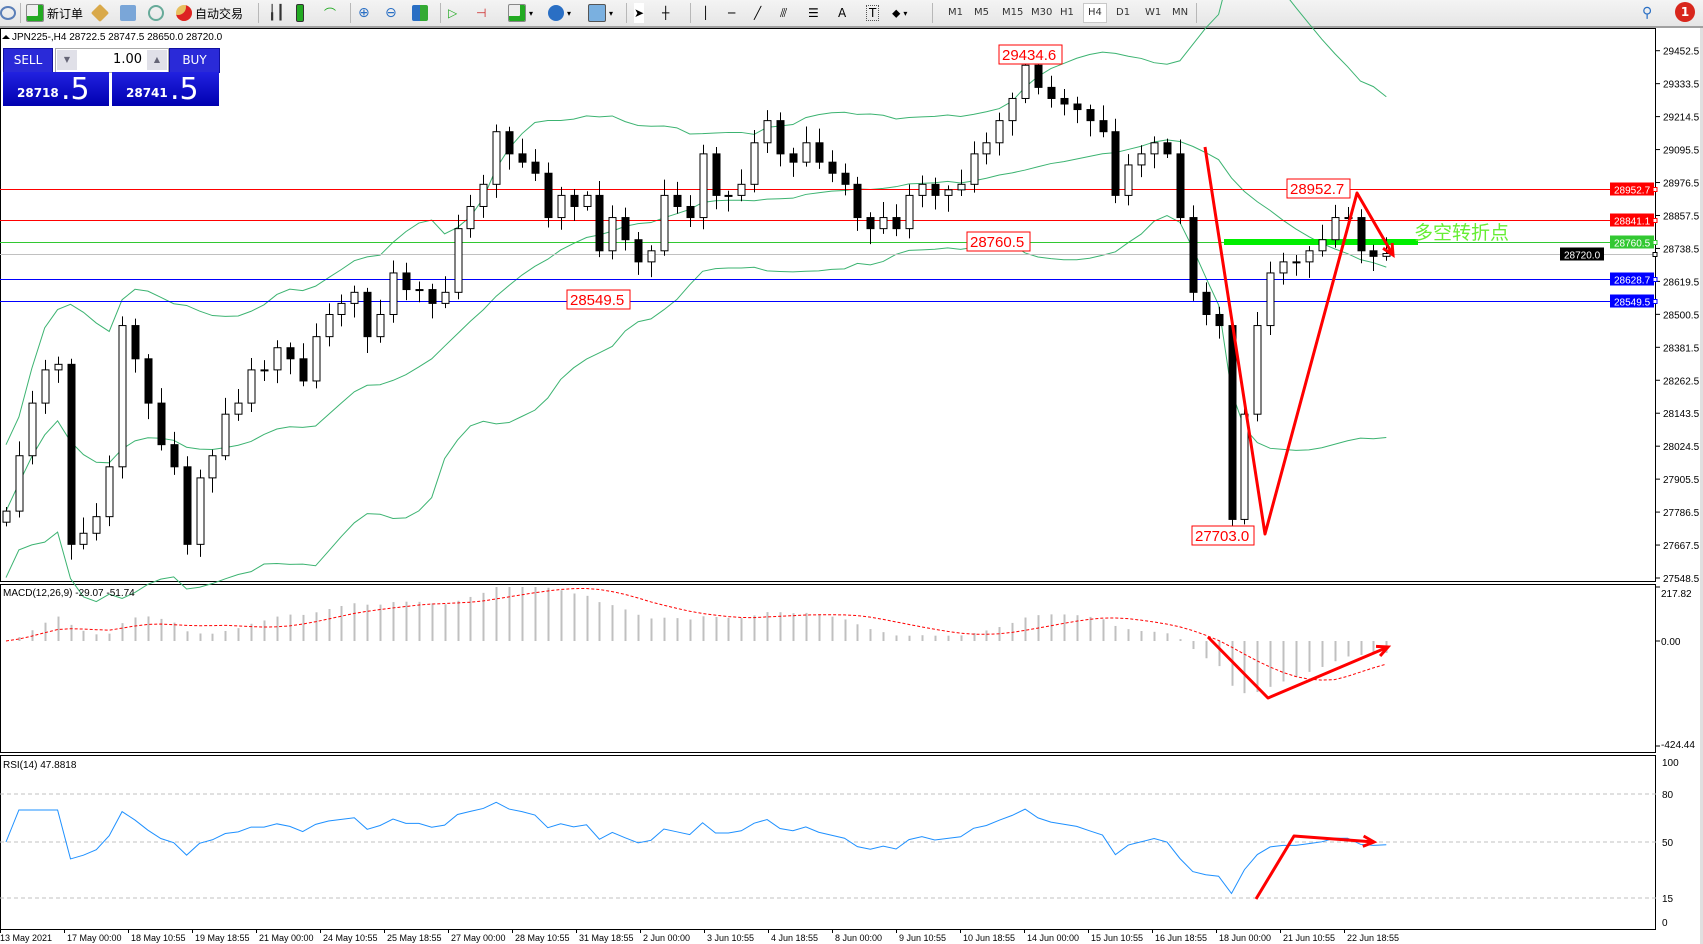 The width and height of the screenshot is (1703, 944). Describe the element at coordinates (559, 13) in the screenshot. I see `periods-icon: ▾` at that location.